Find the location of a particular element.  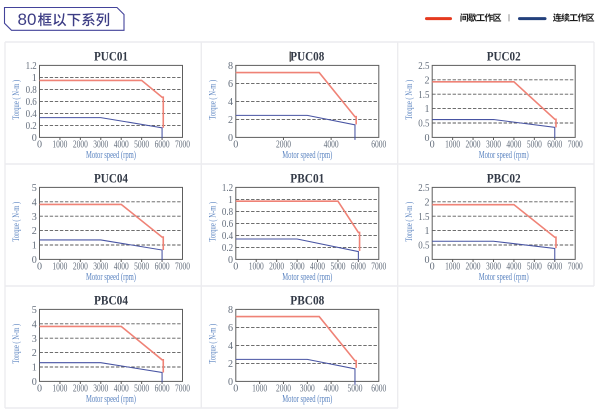

svg-text: 0.5 is located at coordinates (423, 124).